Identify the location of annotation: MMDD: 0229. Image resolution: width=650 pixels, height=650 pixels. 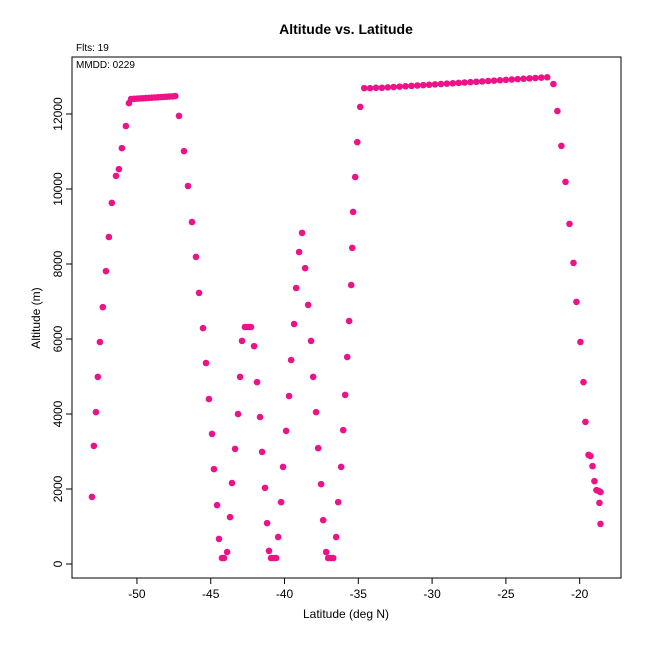
(105, 65).